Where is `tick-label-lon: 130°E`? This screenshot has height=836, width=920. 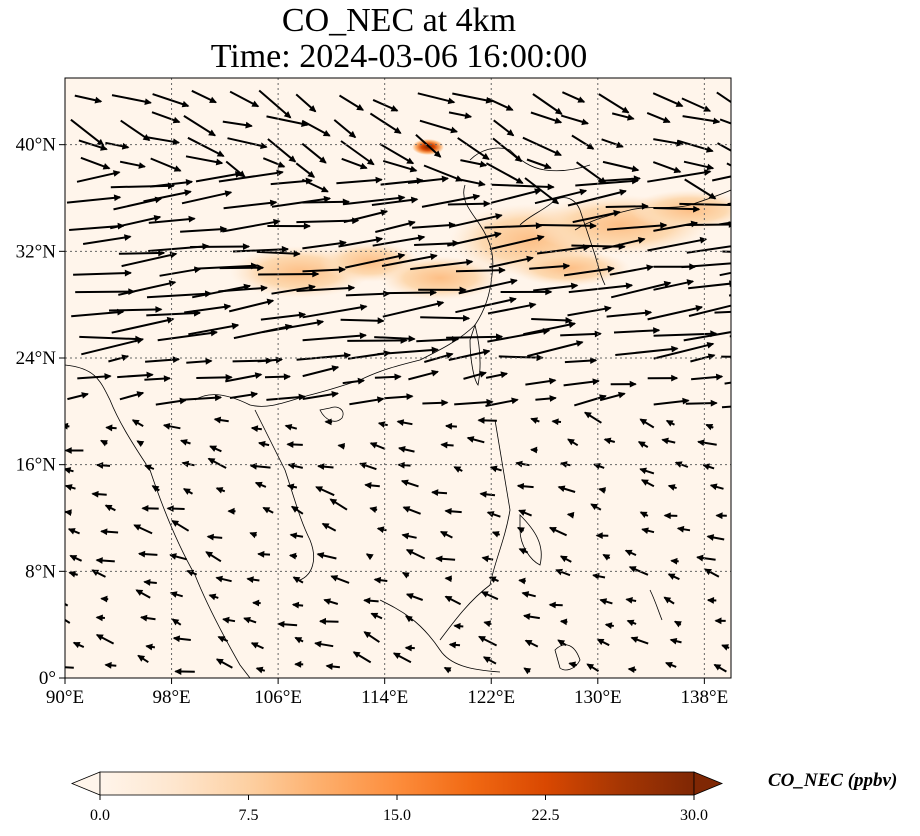
tick-label-lon: 130°E is located at coordinates (598, 697).